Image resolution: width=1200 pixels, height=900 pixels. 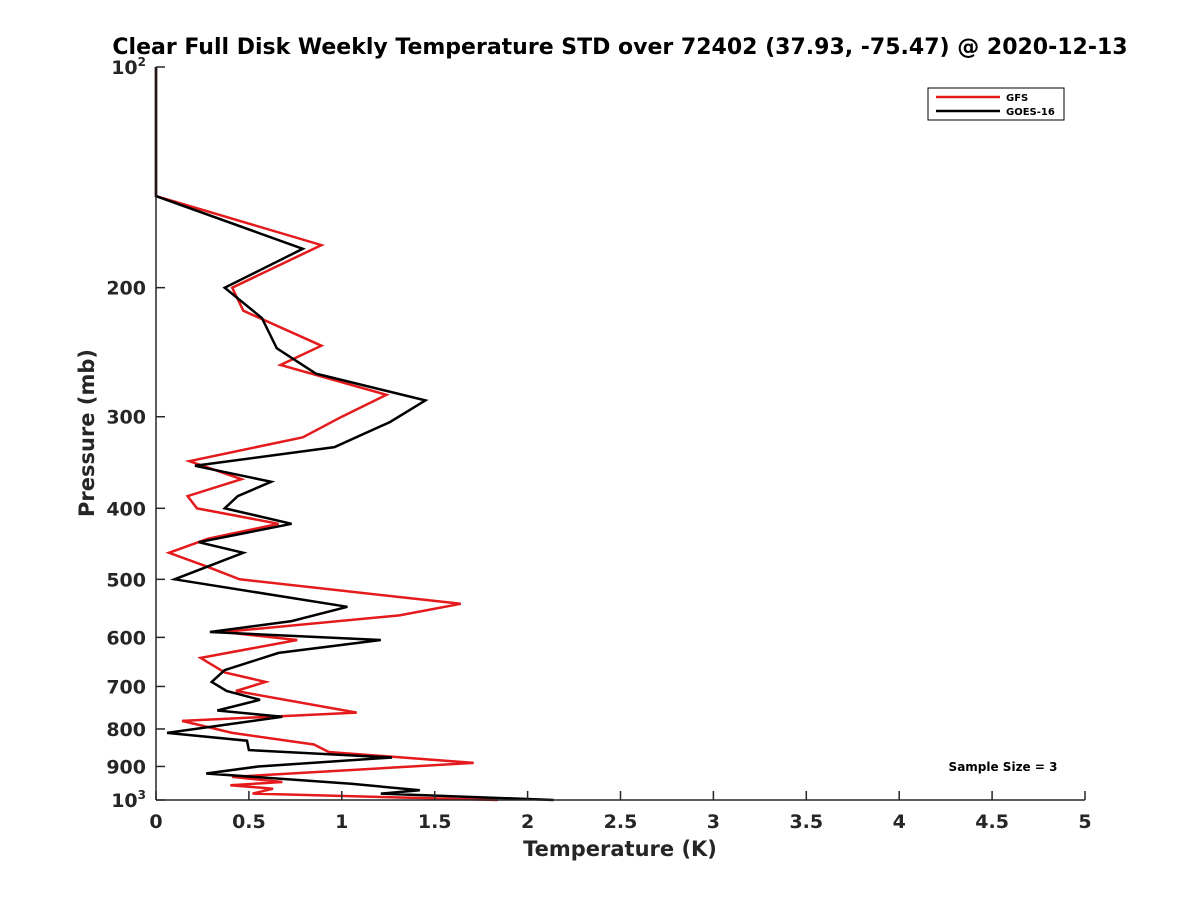 I want to click on x-tick-label: 4.5, so click(x=992, y=822).